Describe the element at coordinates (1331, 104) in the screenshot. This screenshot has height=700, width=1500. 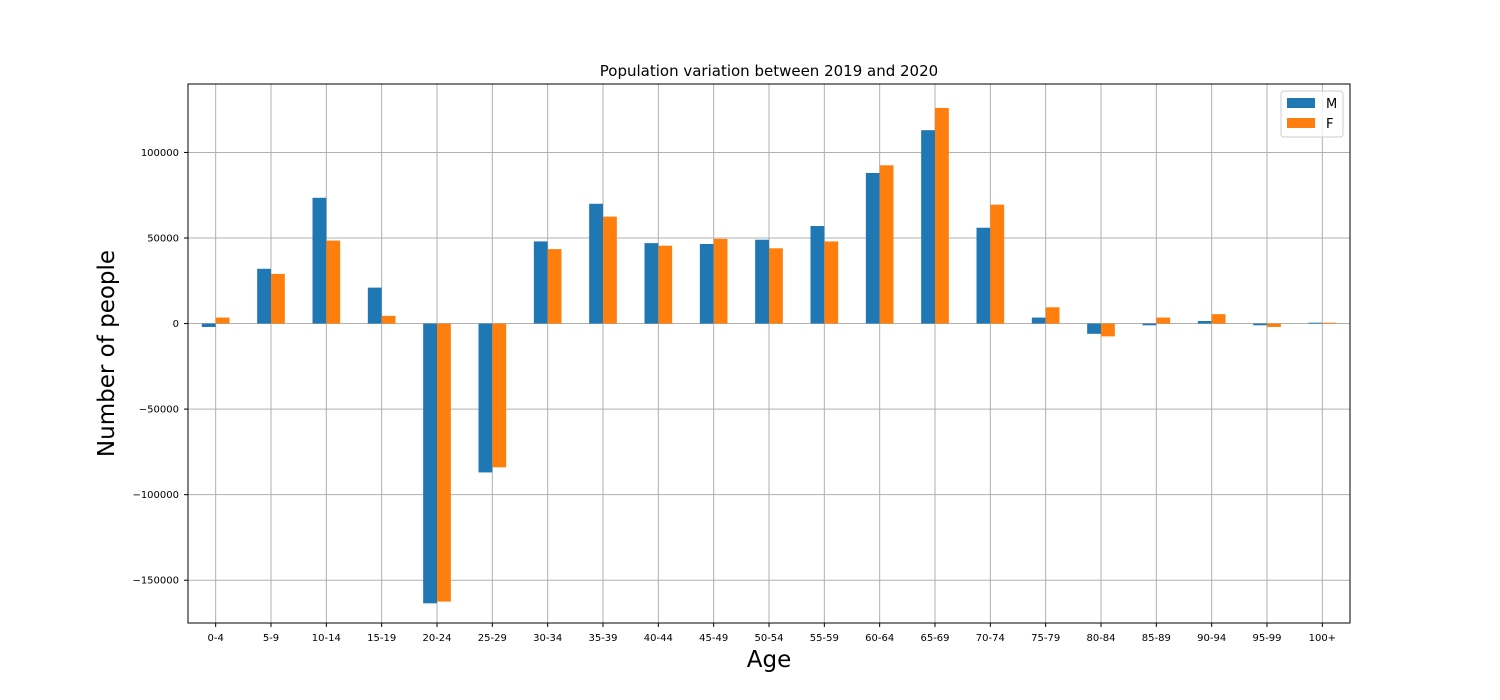
I see `legend-label-m: M` at that location.